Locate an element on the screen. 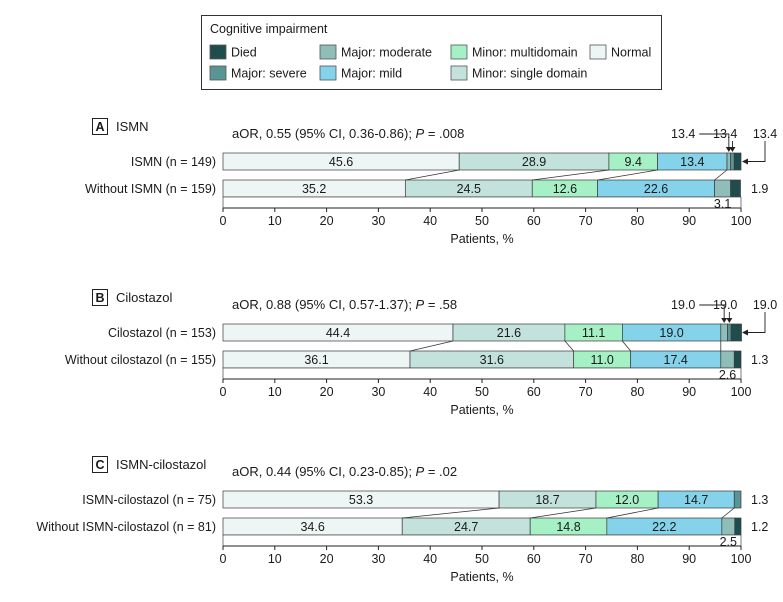  legend-label-died: Died is located at coordinates (244, 53).